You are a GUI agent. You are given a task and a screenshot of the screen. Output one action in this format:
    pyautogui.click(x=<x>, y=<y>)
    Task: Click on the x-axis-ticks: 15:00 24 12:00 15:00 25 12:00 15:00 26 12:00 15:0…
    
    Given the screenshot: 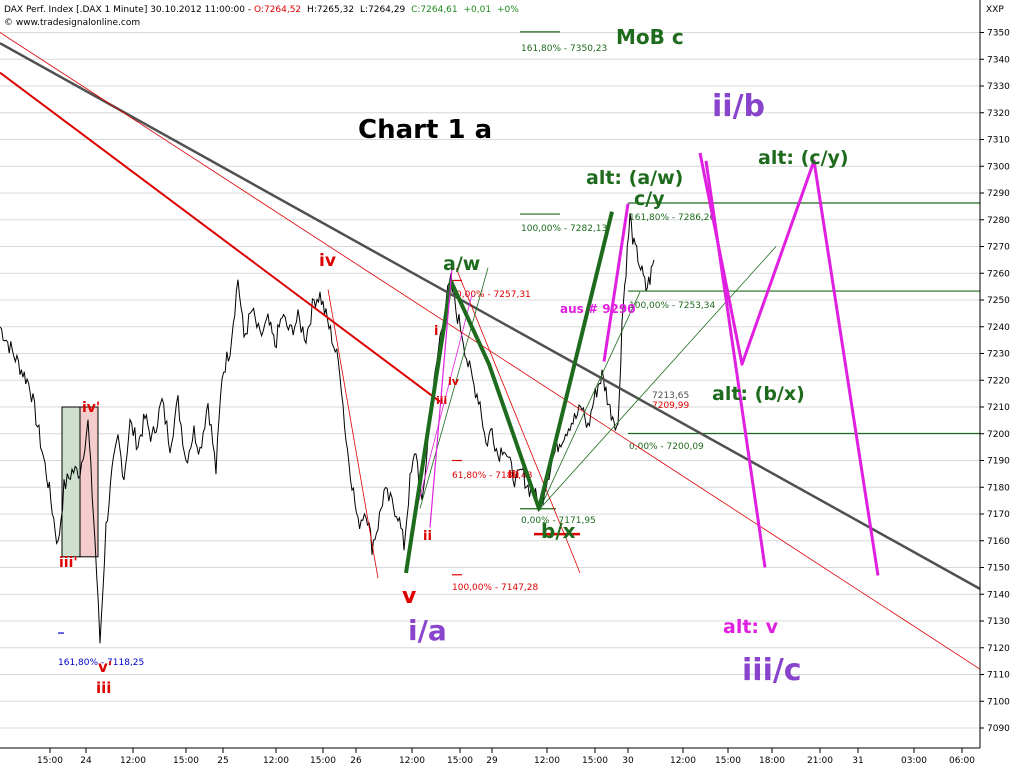 What is the action you would take?
    pyautogui.click(x=506, y=757)
    